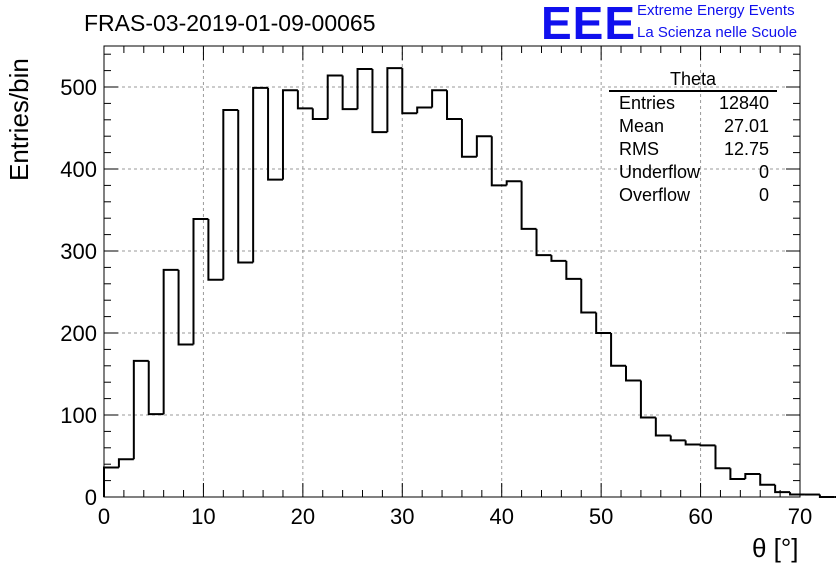  Describe the element at coordinates (303, 516) in the screenshot. I see `x-tick-label: 20` at that location.